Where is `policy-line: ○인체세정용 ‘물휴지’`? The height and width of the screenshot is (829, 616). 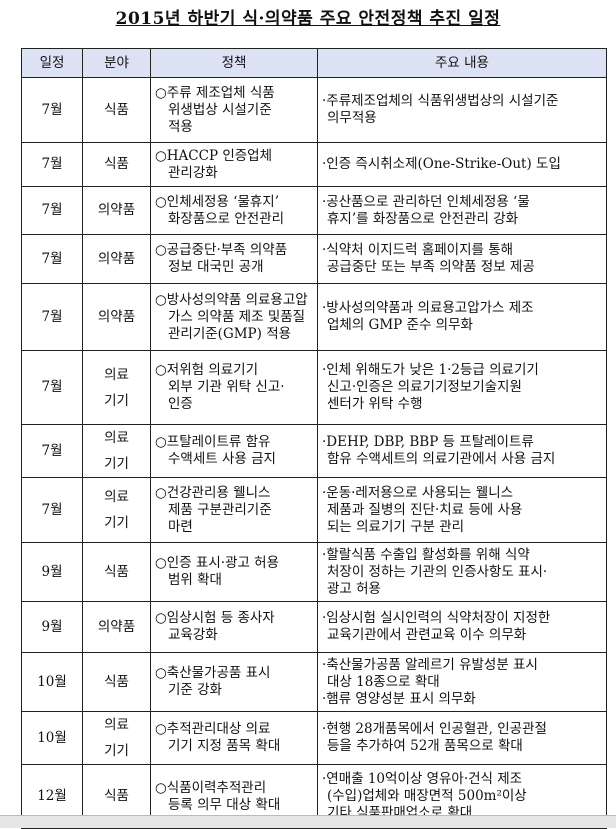
policy-line: ○인체세정용 ‘물휴지’ is located at coordinates (217, 201).